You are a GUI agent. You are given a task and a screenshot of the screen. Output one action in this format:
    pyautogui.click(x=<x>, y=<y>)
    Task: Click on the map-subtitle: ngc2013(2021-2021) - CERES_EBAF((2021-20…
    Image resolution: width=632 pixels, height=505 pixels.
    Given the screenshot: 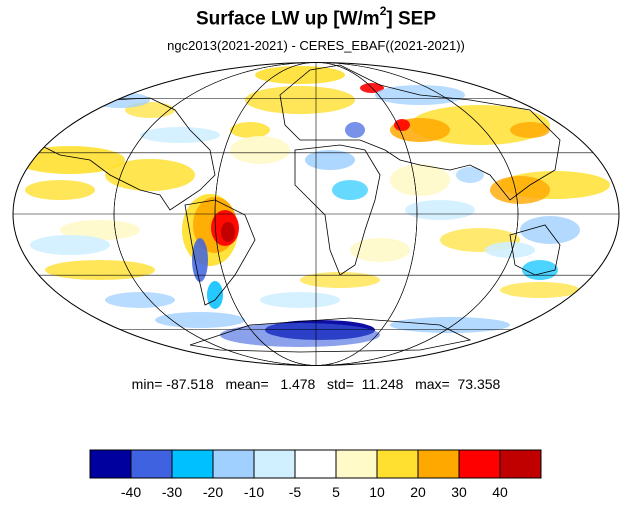 What is the action you would take?
    pyautogui.click(x=316, y=45)
    